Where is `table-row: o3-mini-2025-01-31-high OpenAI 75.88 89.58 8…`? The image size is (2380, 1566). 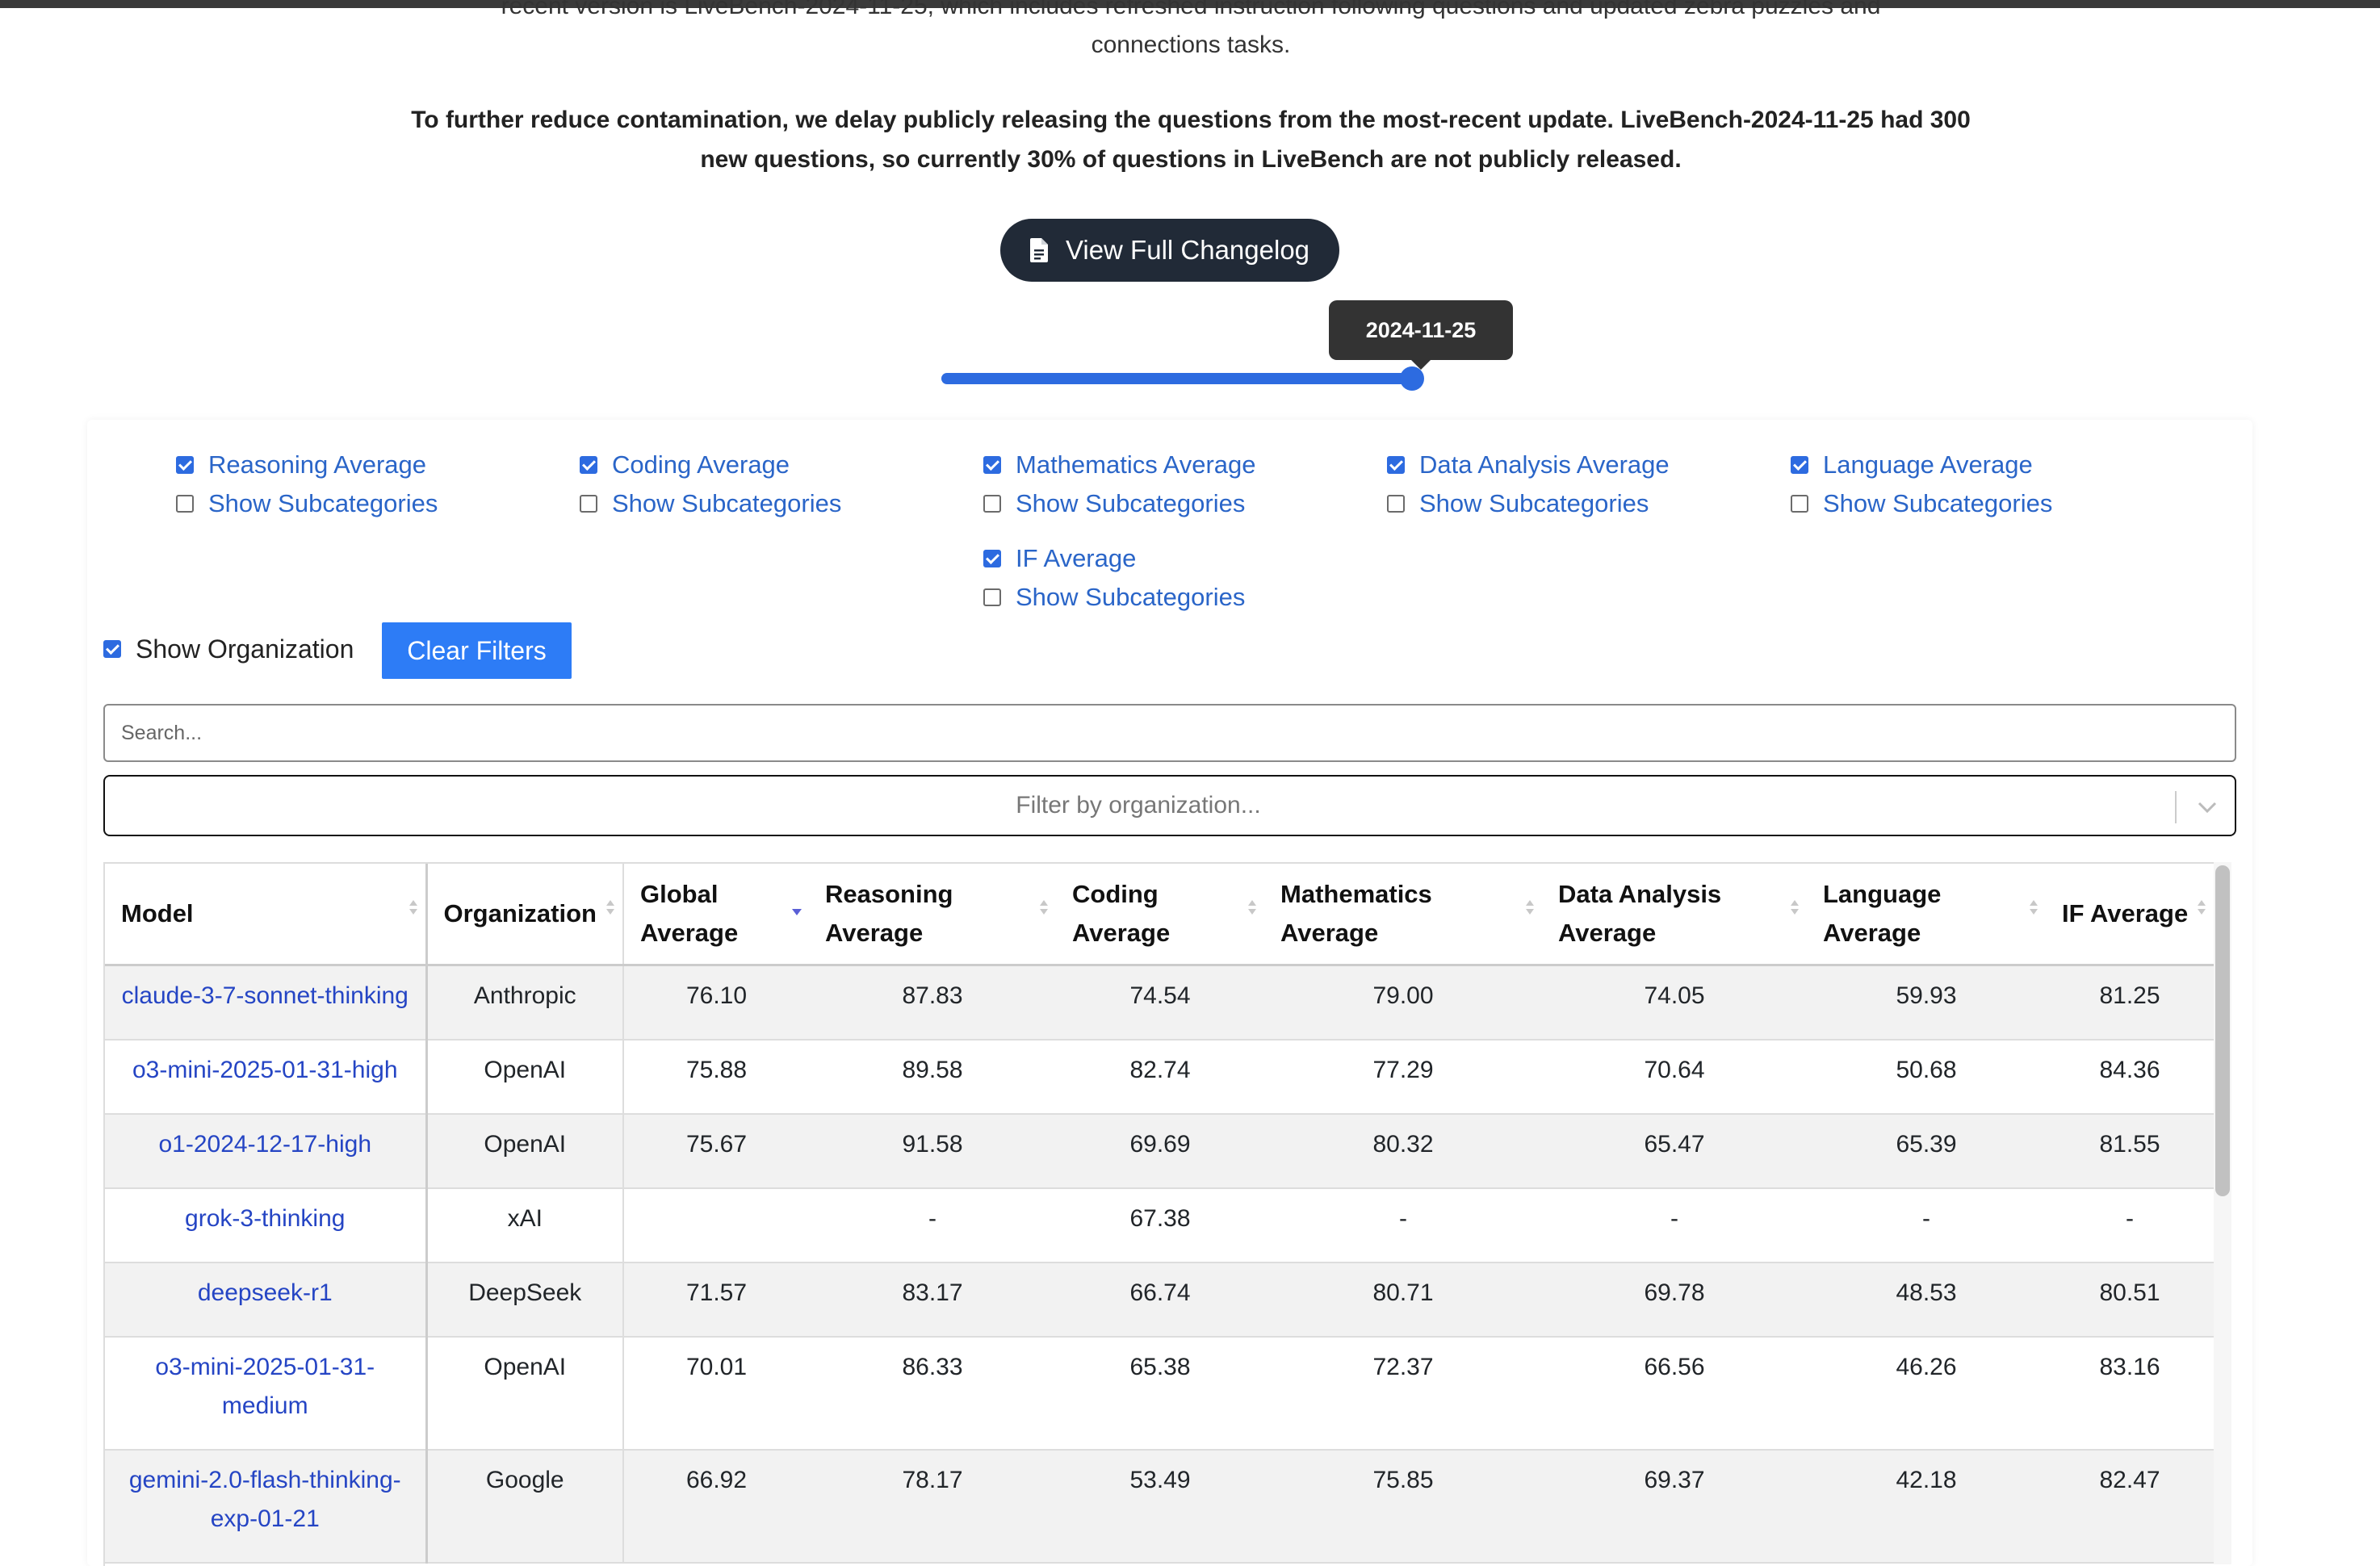 table-row: o3-mini-2025-01-31-high OpenAI 75.88 89.58 8… is located at coordinates (1159, 1077).